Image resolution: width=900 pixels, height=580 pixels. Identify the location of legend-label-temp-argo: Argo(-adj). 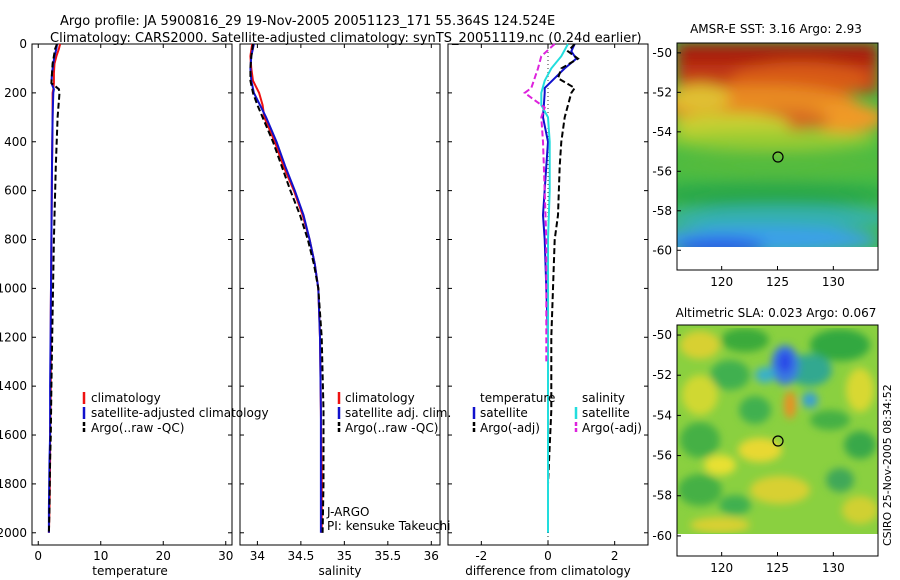
(510, 428).